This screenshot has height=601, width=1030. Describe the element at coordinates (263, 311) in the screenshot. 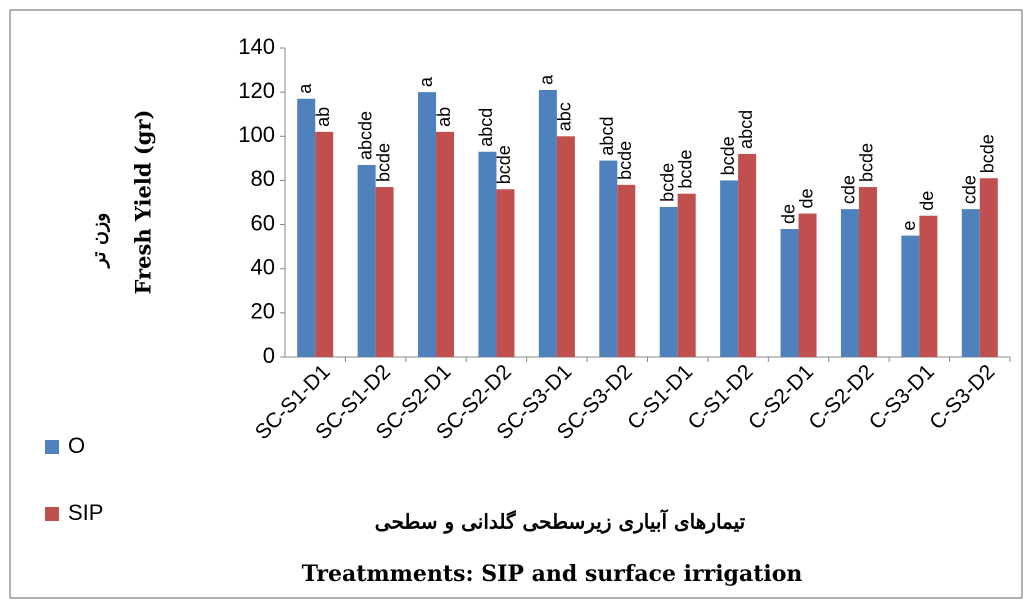

I see `y-tick-label: 20` at that location.